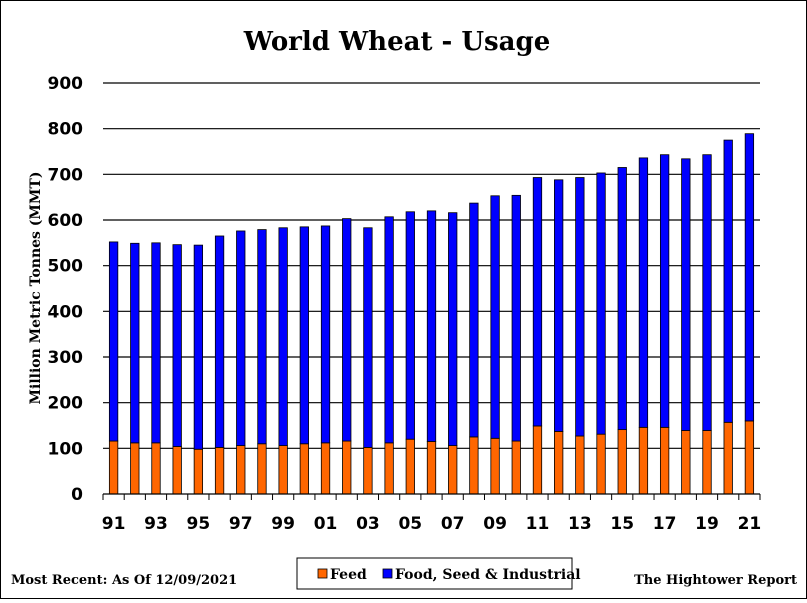  I want to click on y-tick-label: 600, so click(66, 221).